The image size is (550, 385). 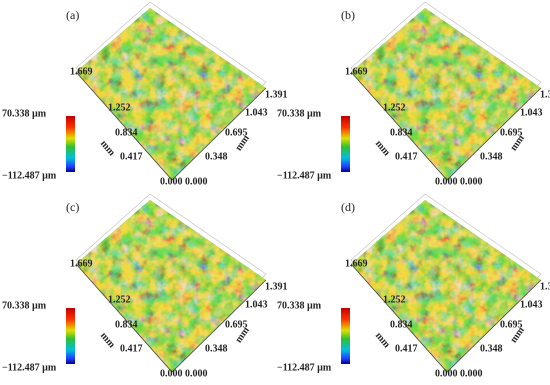 What do you see at coordinates (72, 15) in the screenshot?
I see `panel-label: (a)` at bounding box center [72, 15].